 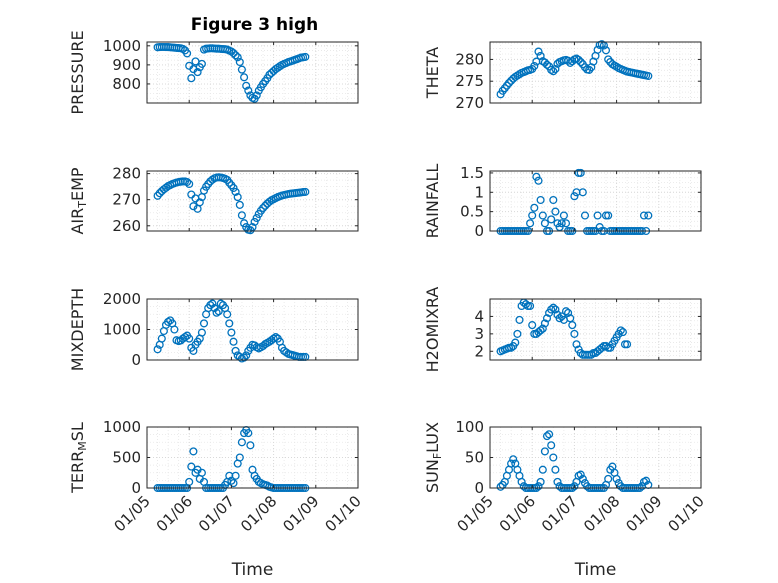 What do you see at coordinates (433, 457) in the screenshot?
I see `y-axis-label: SUNFLUX` at bounding box center [433, 457].